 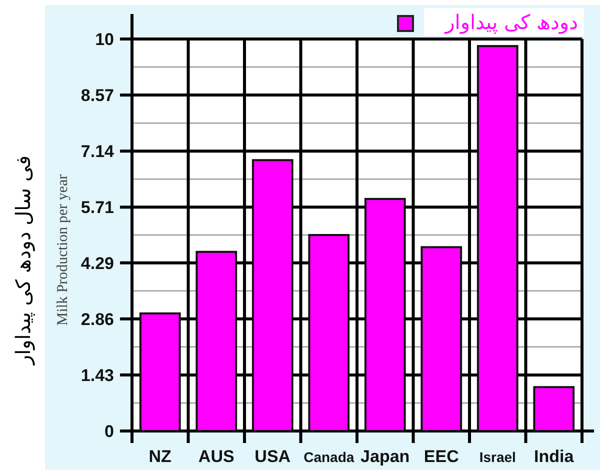 I want to click on y-tick-label: 5.71, so click(x=97, y=208).